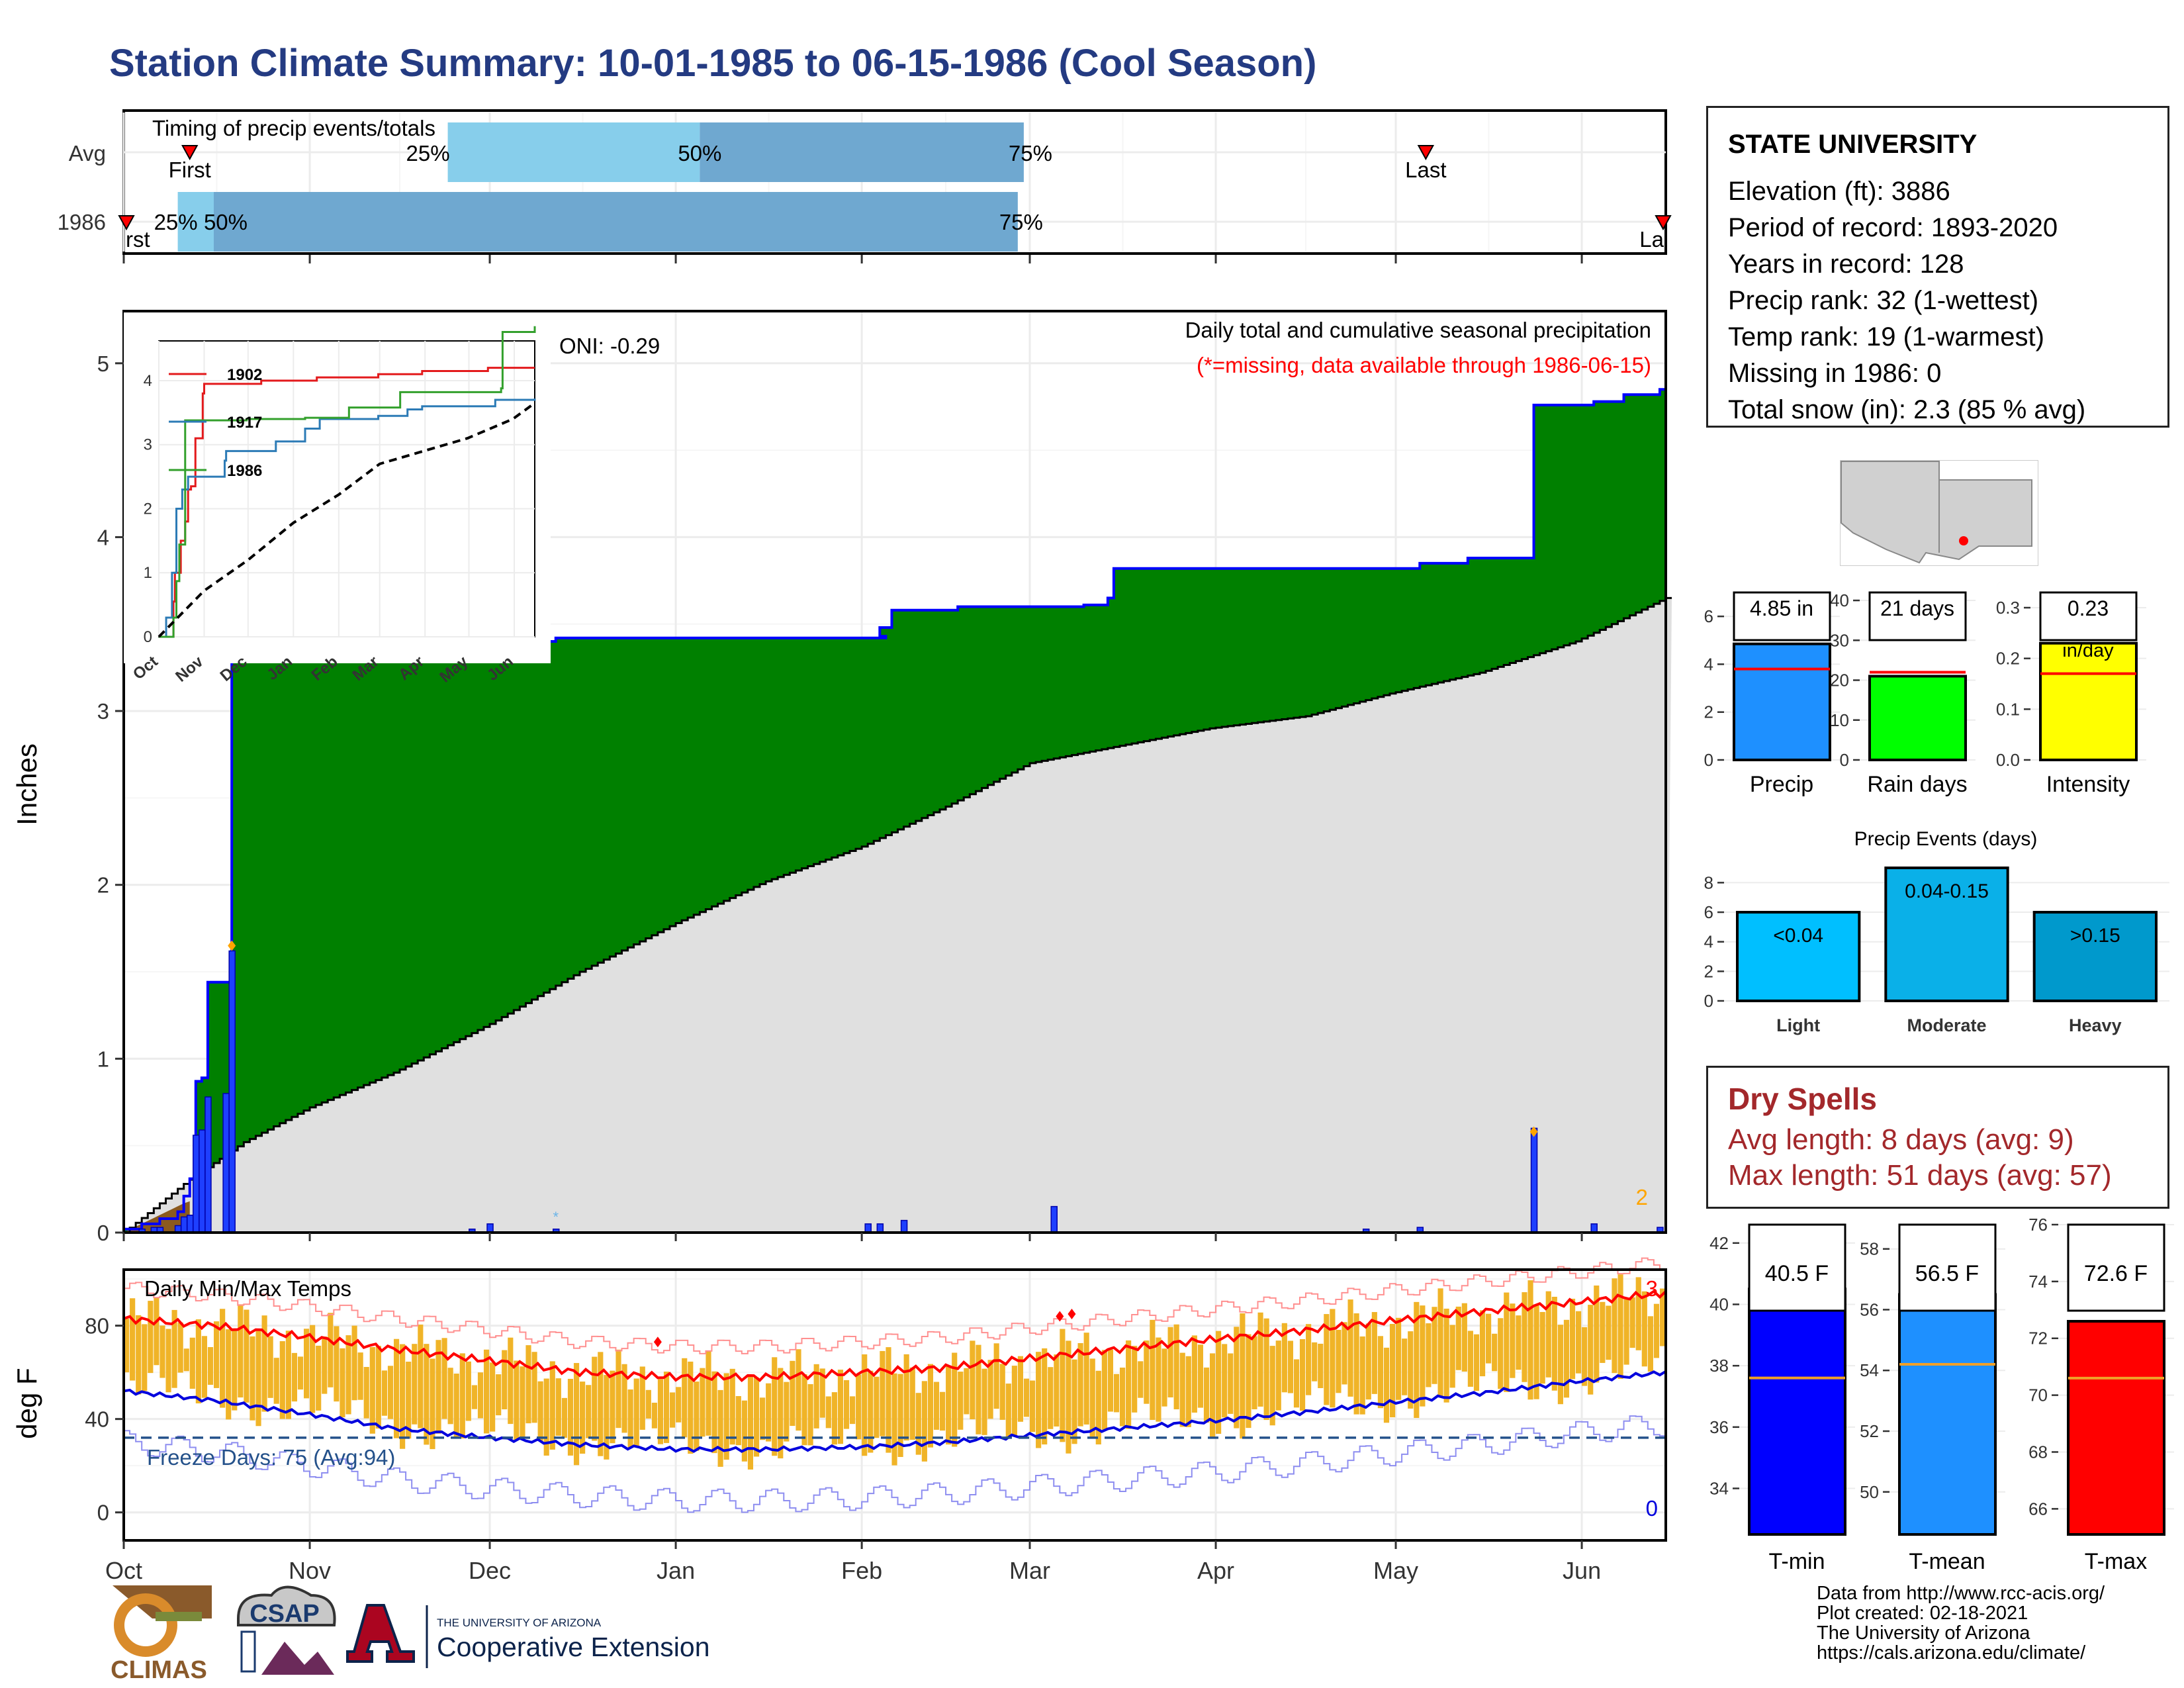  What do you see at coordinates (26, 1403) in the screenshot?
I see `temp-y-label: deg F` at bounding box center [26, 1403].